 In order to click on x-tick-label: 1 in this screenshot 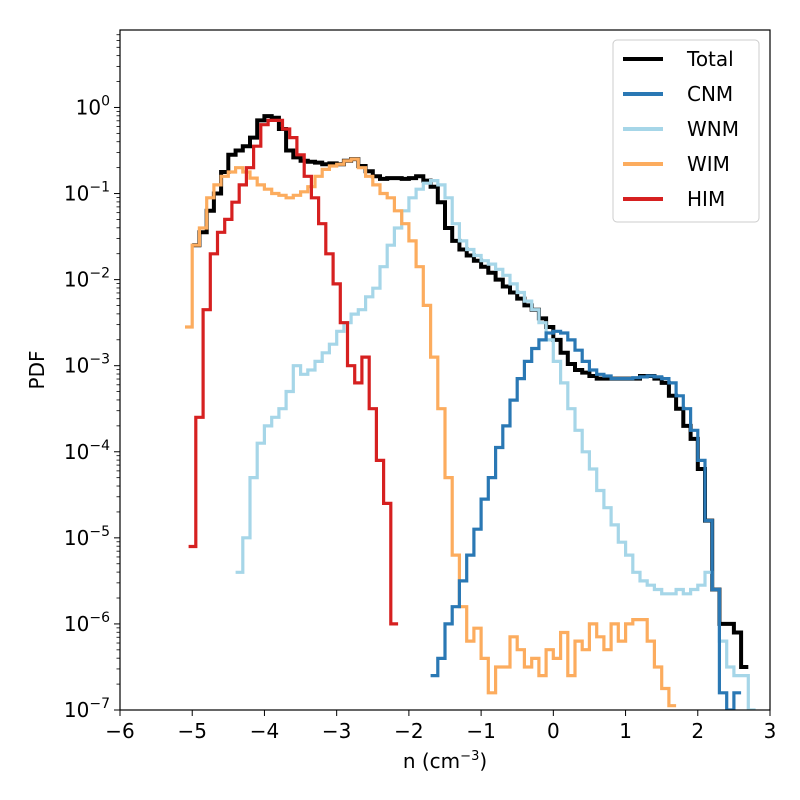, I will do `click(625, 731)`.